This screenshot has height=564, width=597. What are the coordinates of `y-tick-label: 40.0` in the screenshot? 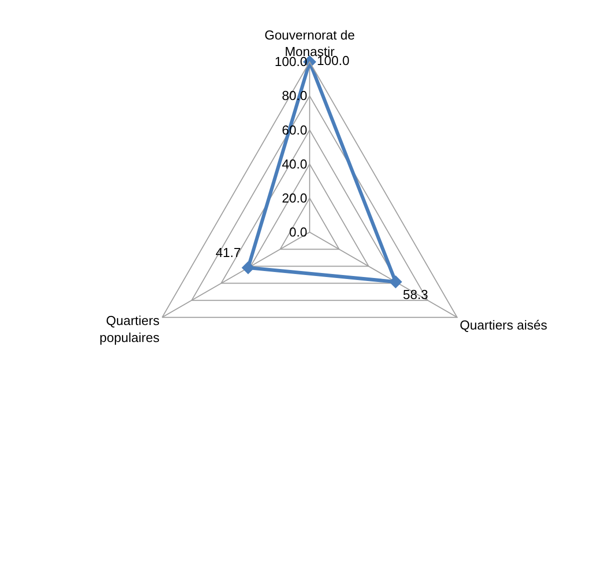 It's located at (295, 164).